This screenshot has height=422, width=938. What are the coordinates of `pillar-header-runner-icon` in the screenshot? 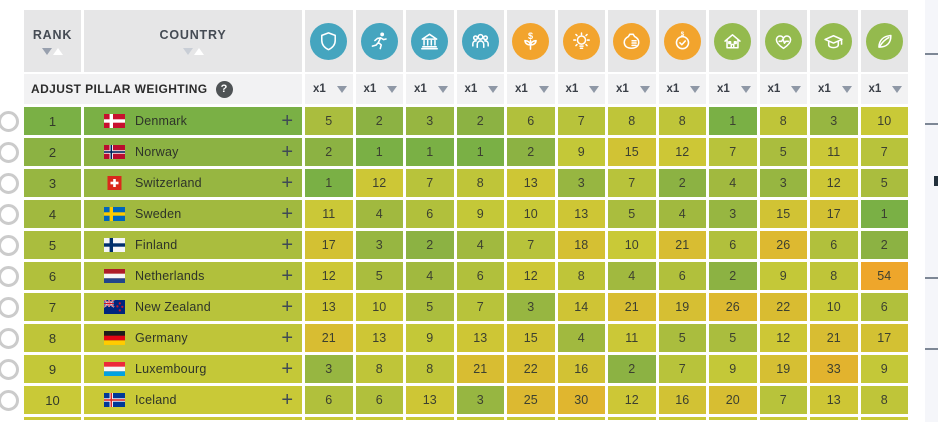 It's located at (379, 41).